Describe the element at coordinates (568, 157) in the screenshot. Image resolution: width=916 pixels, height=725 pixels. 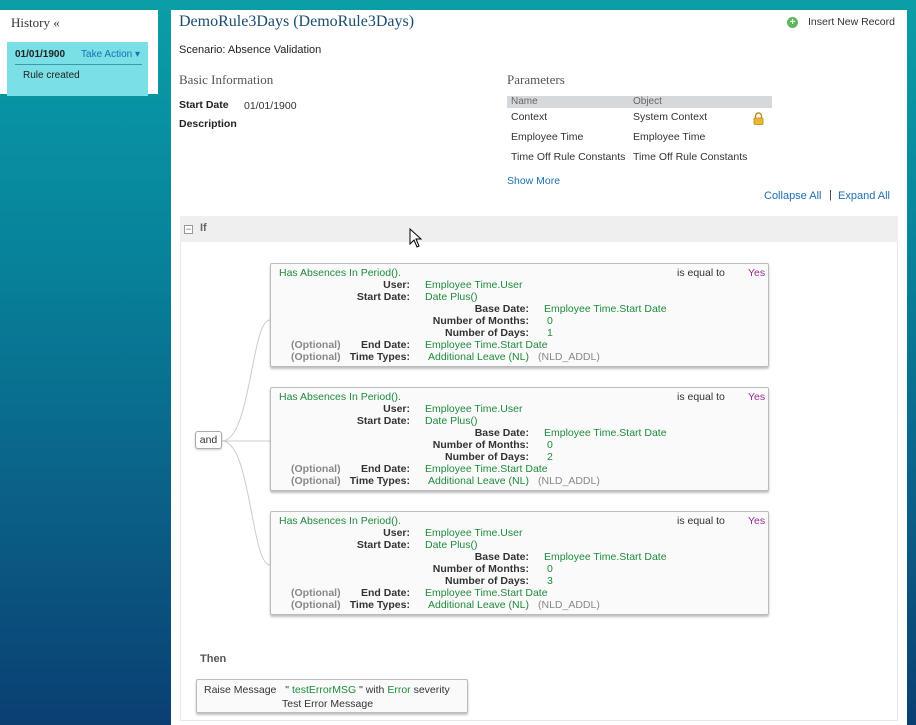
I see `param-name: Time Off Rule Constants` at that location.